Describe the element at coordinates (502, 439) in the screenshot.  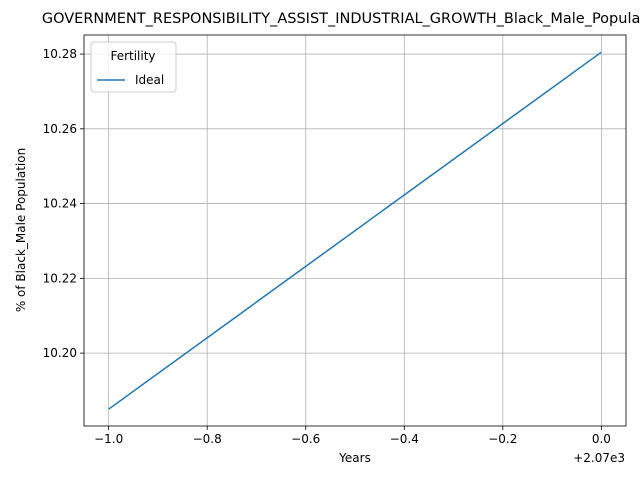
I see `x-tick-label: −0.2` at that location.